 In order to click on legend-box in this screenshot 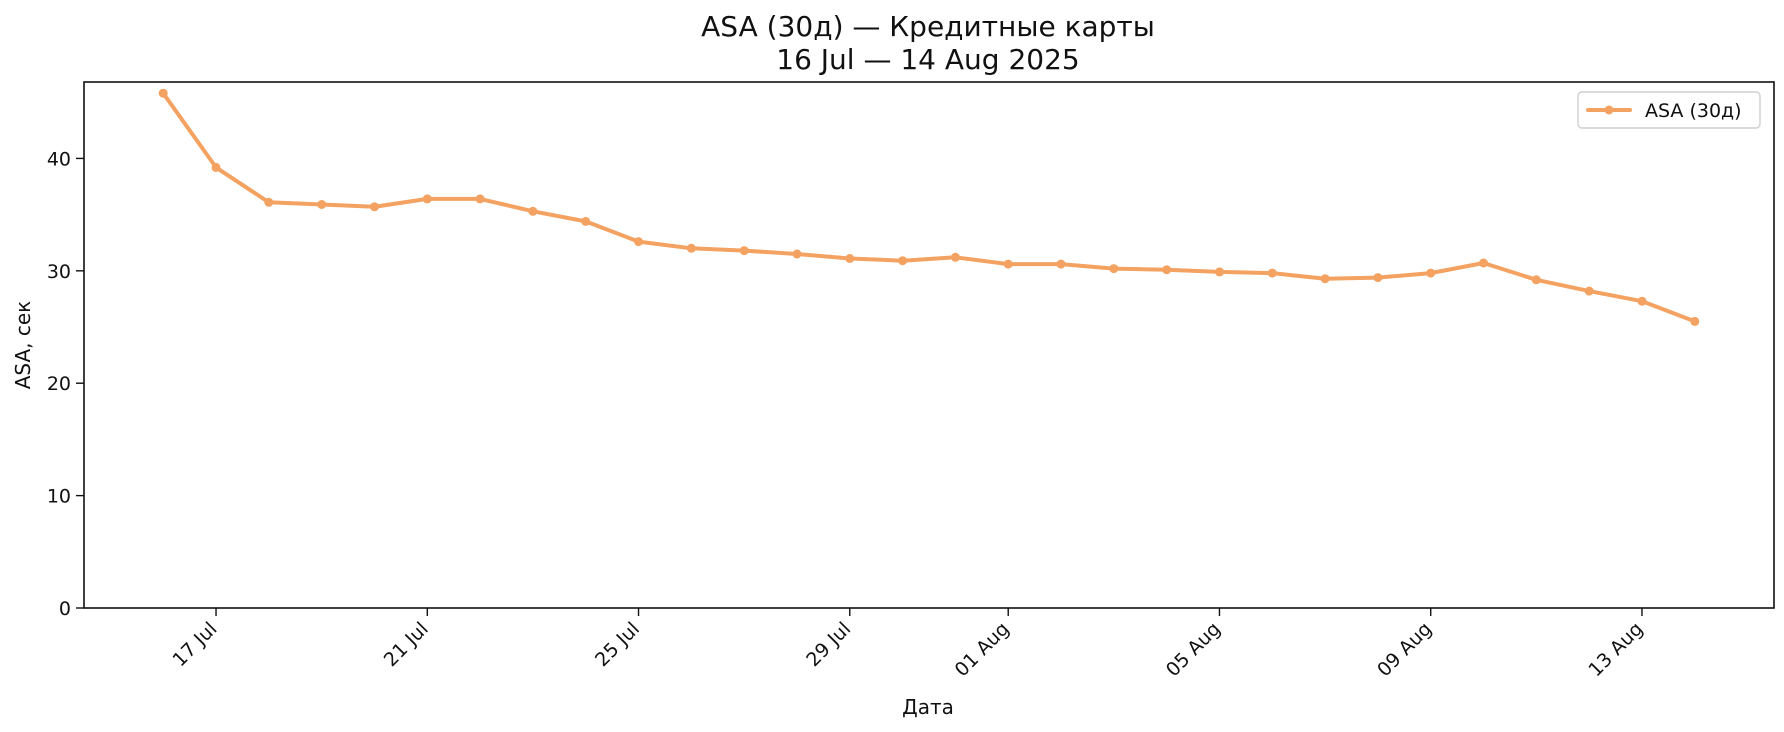, I will do `click(1669, 110)`.